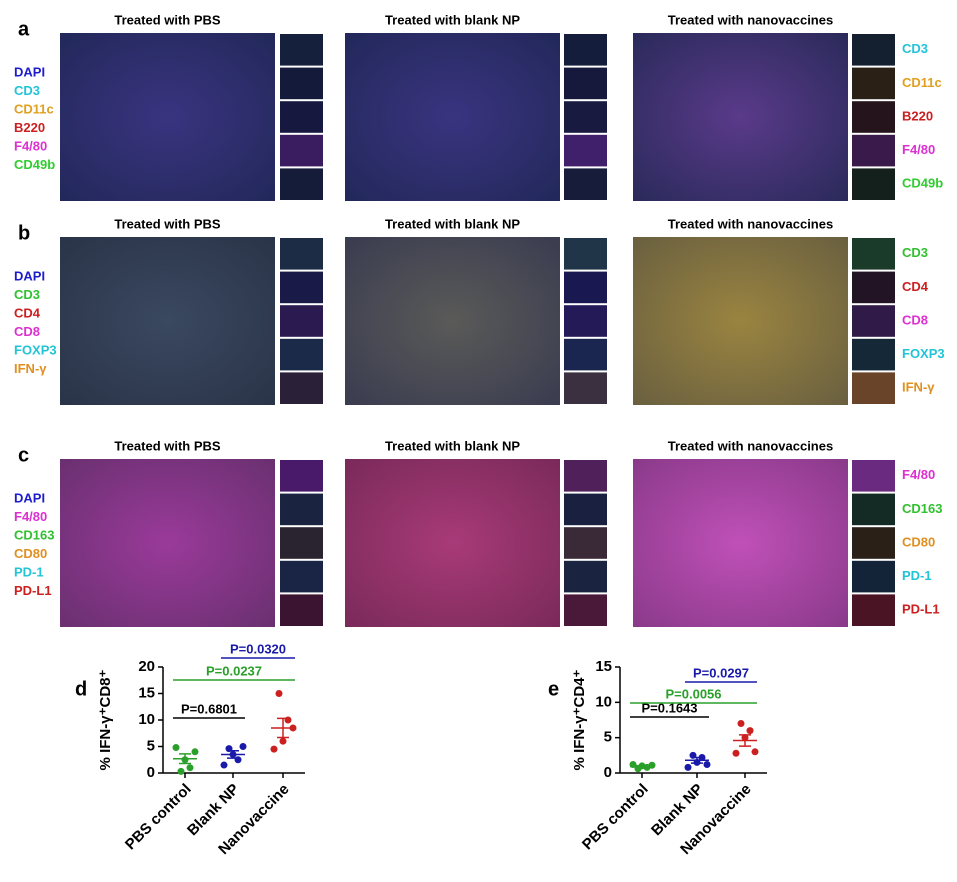 This screenshot has height=882, width=957. Describe the element at coordinates (29, 127) in the screenshot. I see `marker-label: B220` at that location.